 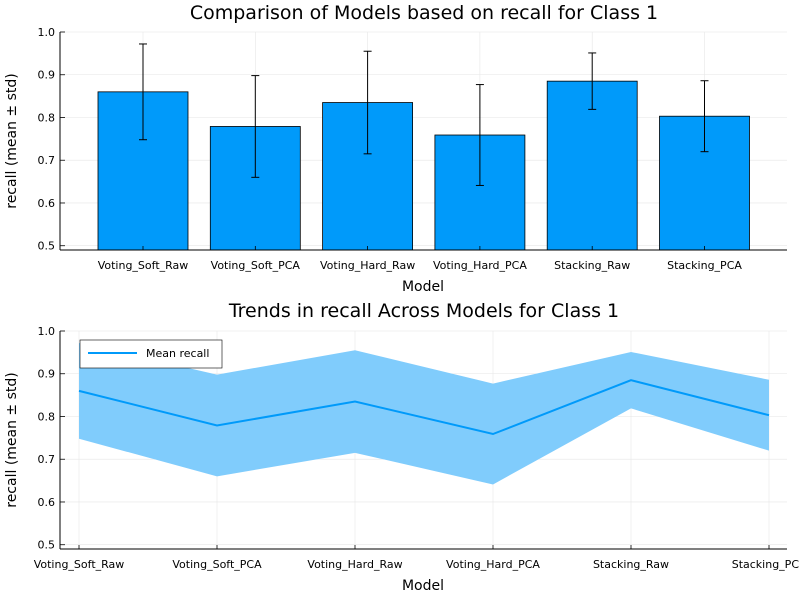 I want to click on legend: Mean recall, so click(x=151, y=354).